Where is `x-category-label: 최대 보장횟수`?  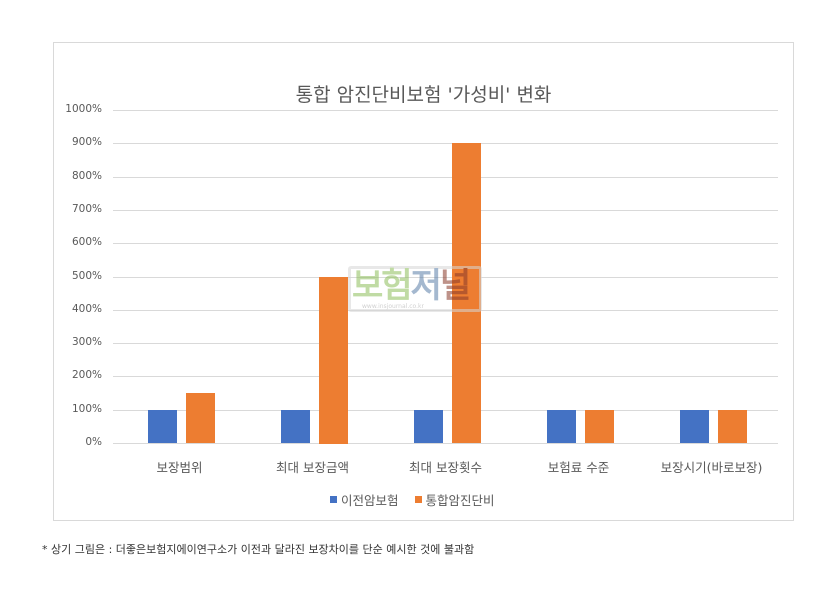 x-category-label: 최대 보장횟수 is located at coordinates (445, 467).